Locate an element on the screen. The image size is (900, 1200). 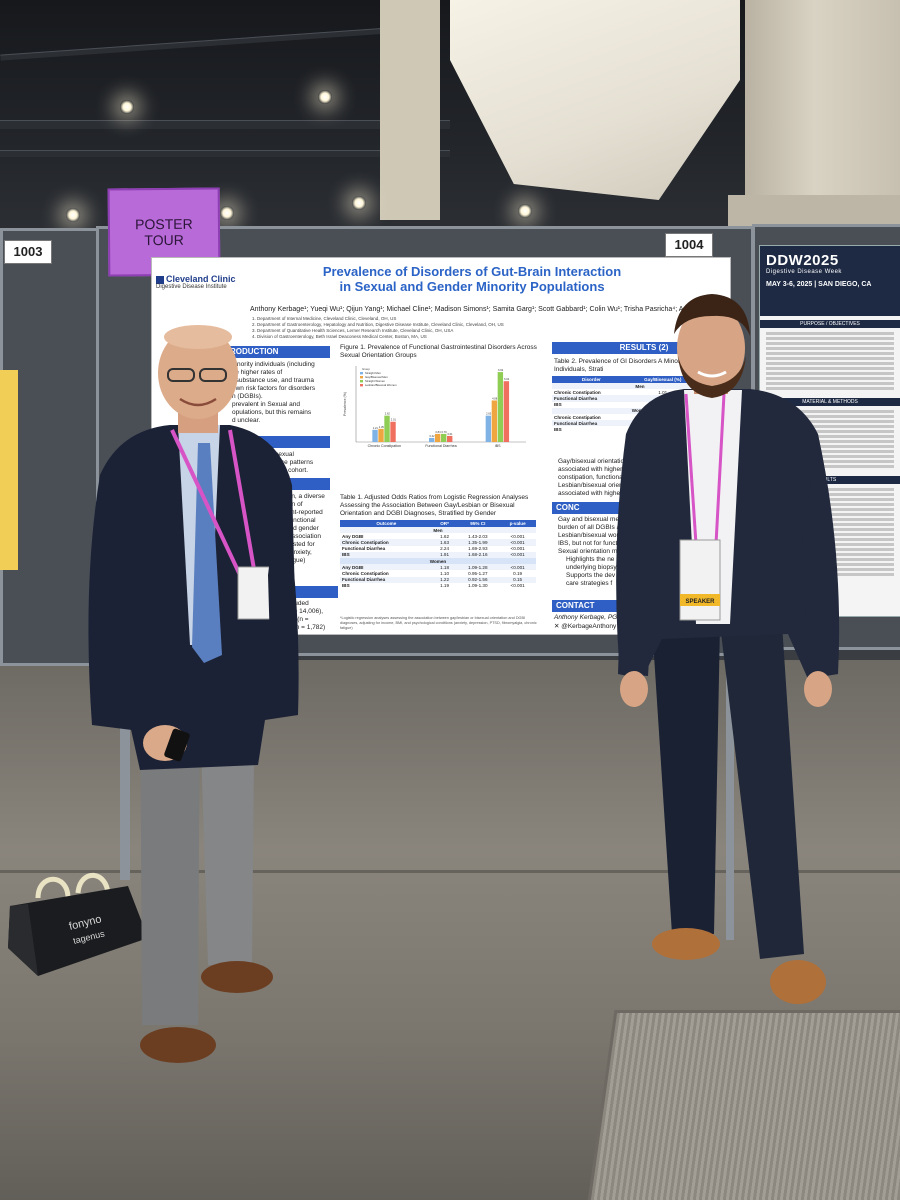
table-header-cell: Gay/Bisexual (%) is located at coordinates (662, 379).